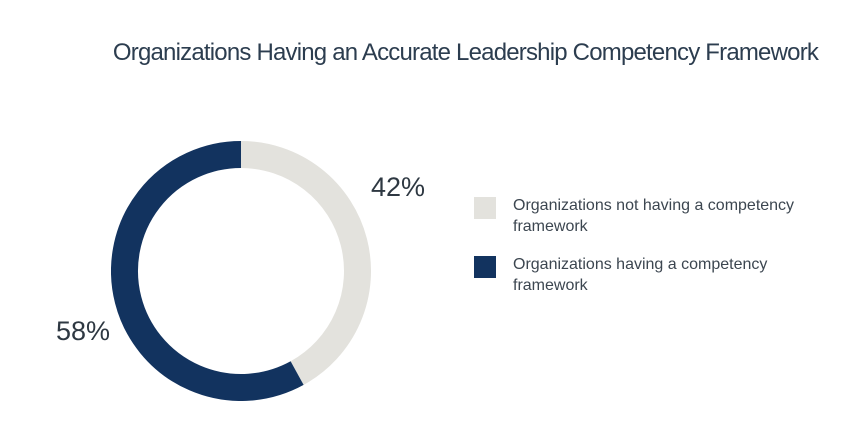  Describe the element at coordinates (485, 208) in the screenshot. I see `legend-swatch-not-having-icon` at that location.